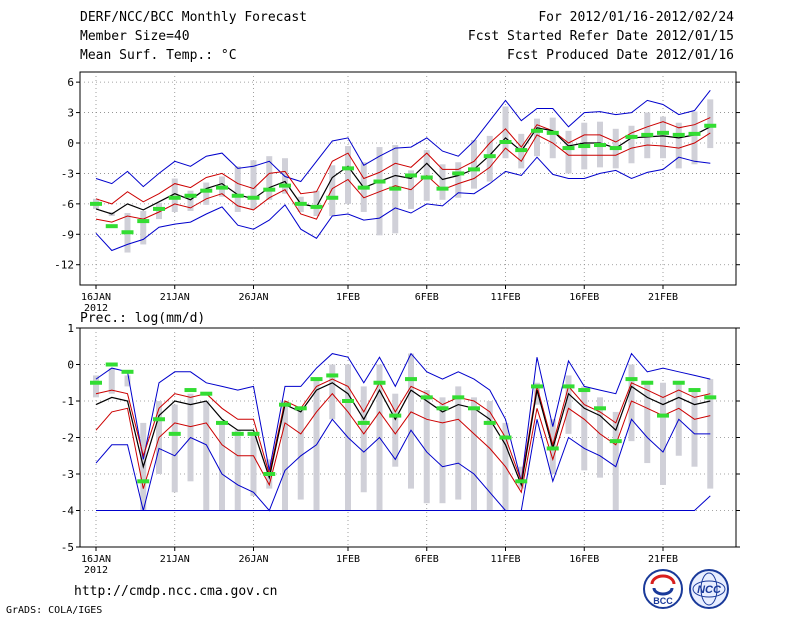 The width and height of the screenshot is (800, 618). What do you see at coordinates (663, 601) in the screenshot?
I see `bcc-logo-text: BCC` at bounding box center [663, 601].